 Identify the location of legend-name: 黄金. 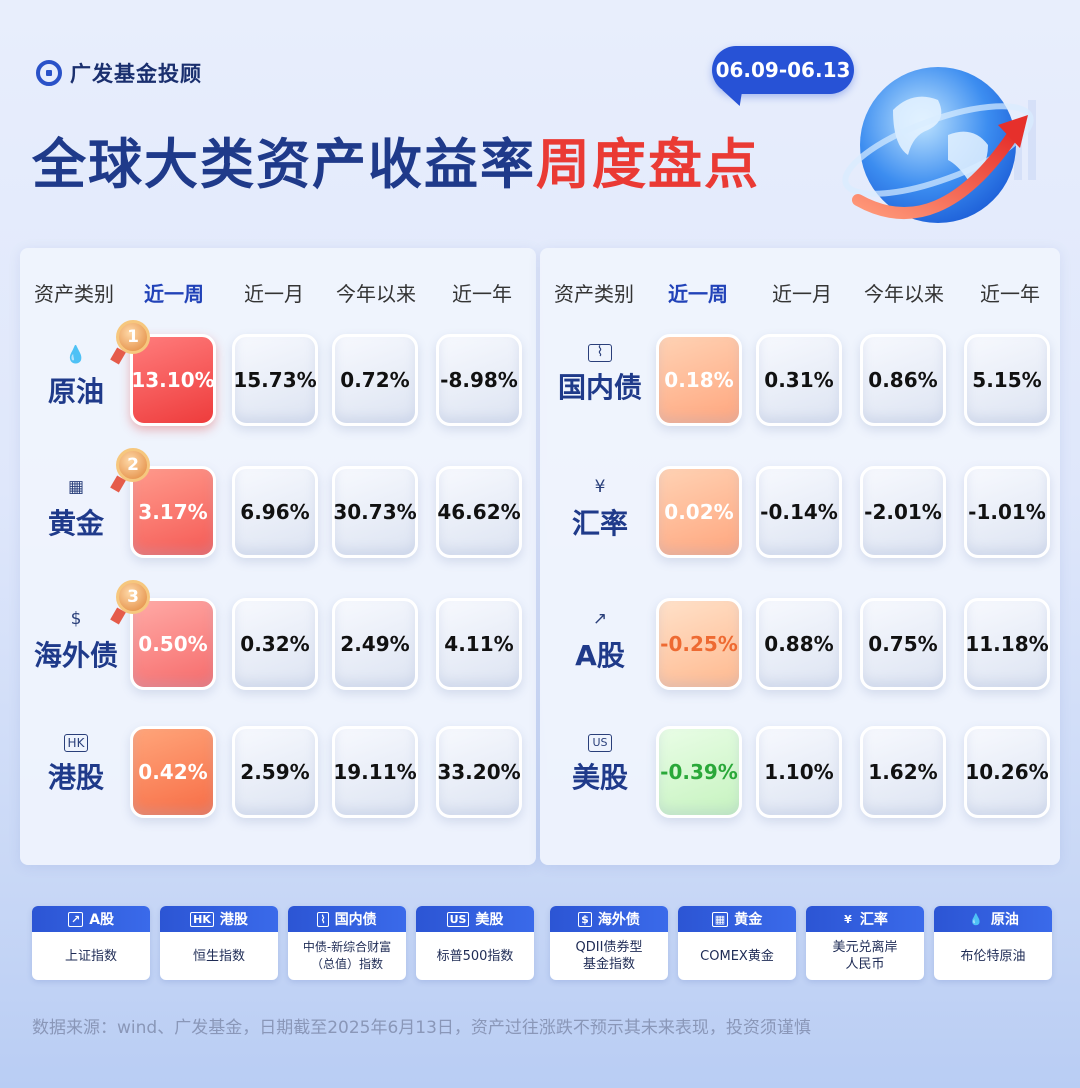
(748, 920).